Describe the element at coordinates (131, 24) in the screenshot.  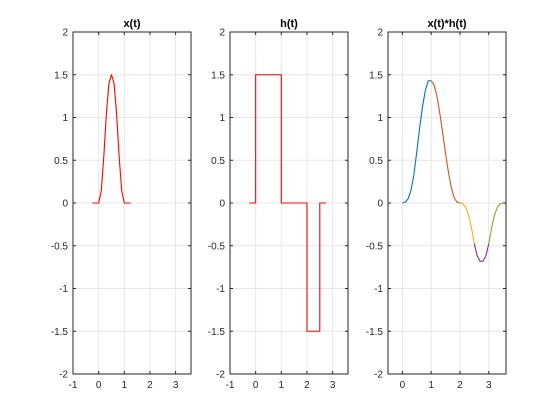
I see `subplot-title: x(t)` at that location.